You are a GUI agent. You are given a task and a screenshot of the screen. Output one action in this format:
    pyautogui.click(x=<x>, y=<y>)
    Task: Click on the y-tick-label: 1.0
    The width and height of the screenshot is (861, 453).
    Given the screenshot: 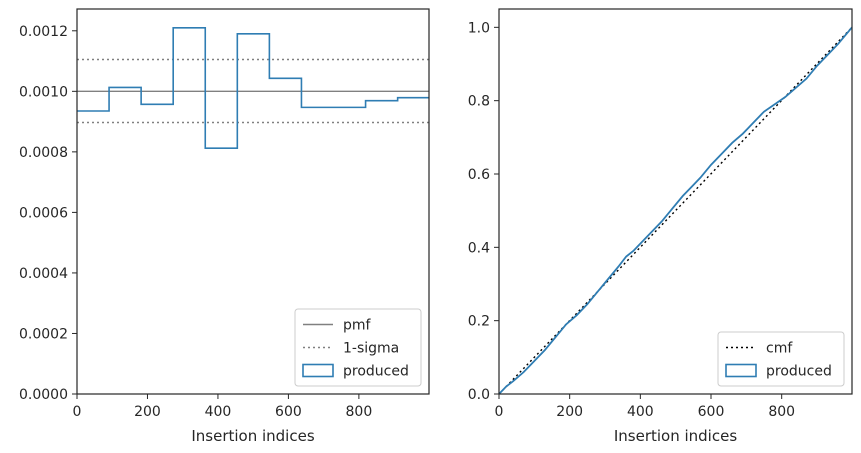 What is the action you would take?
    pyautogui.click(x=479, y=28)
    